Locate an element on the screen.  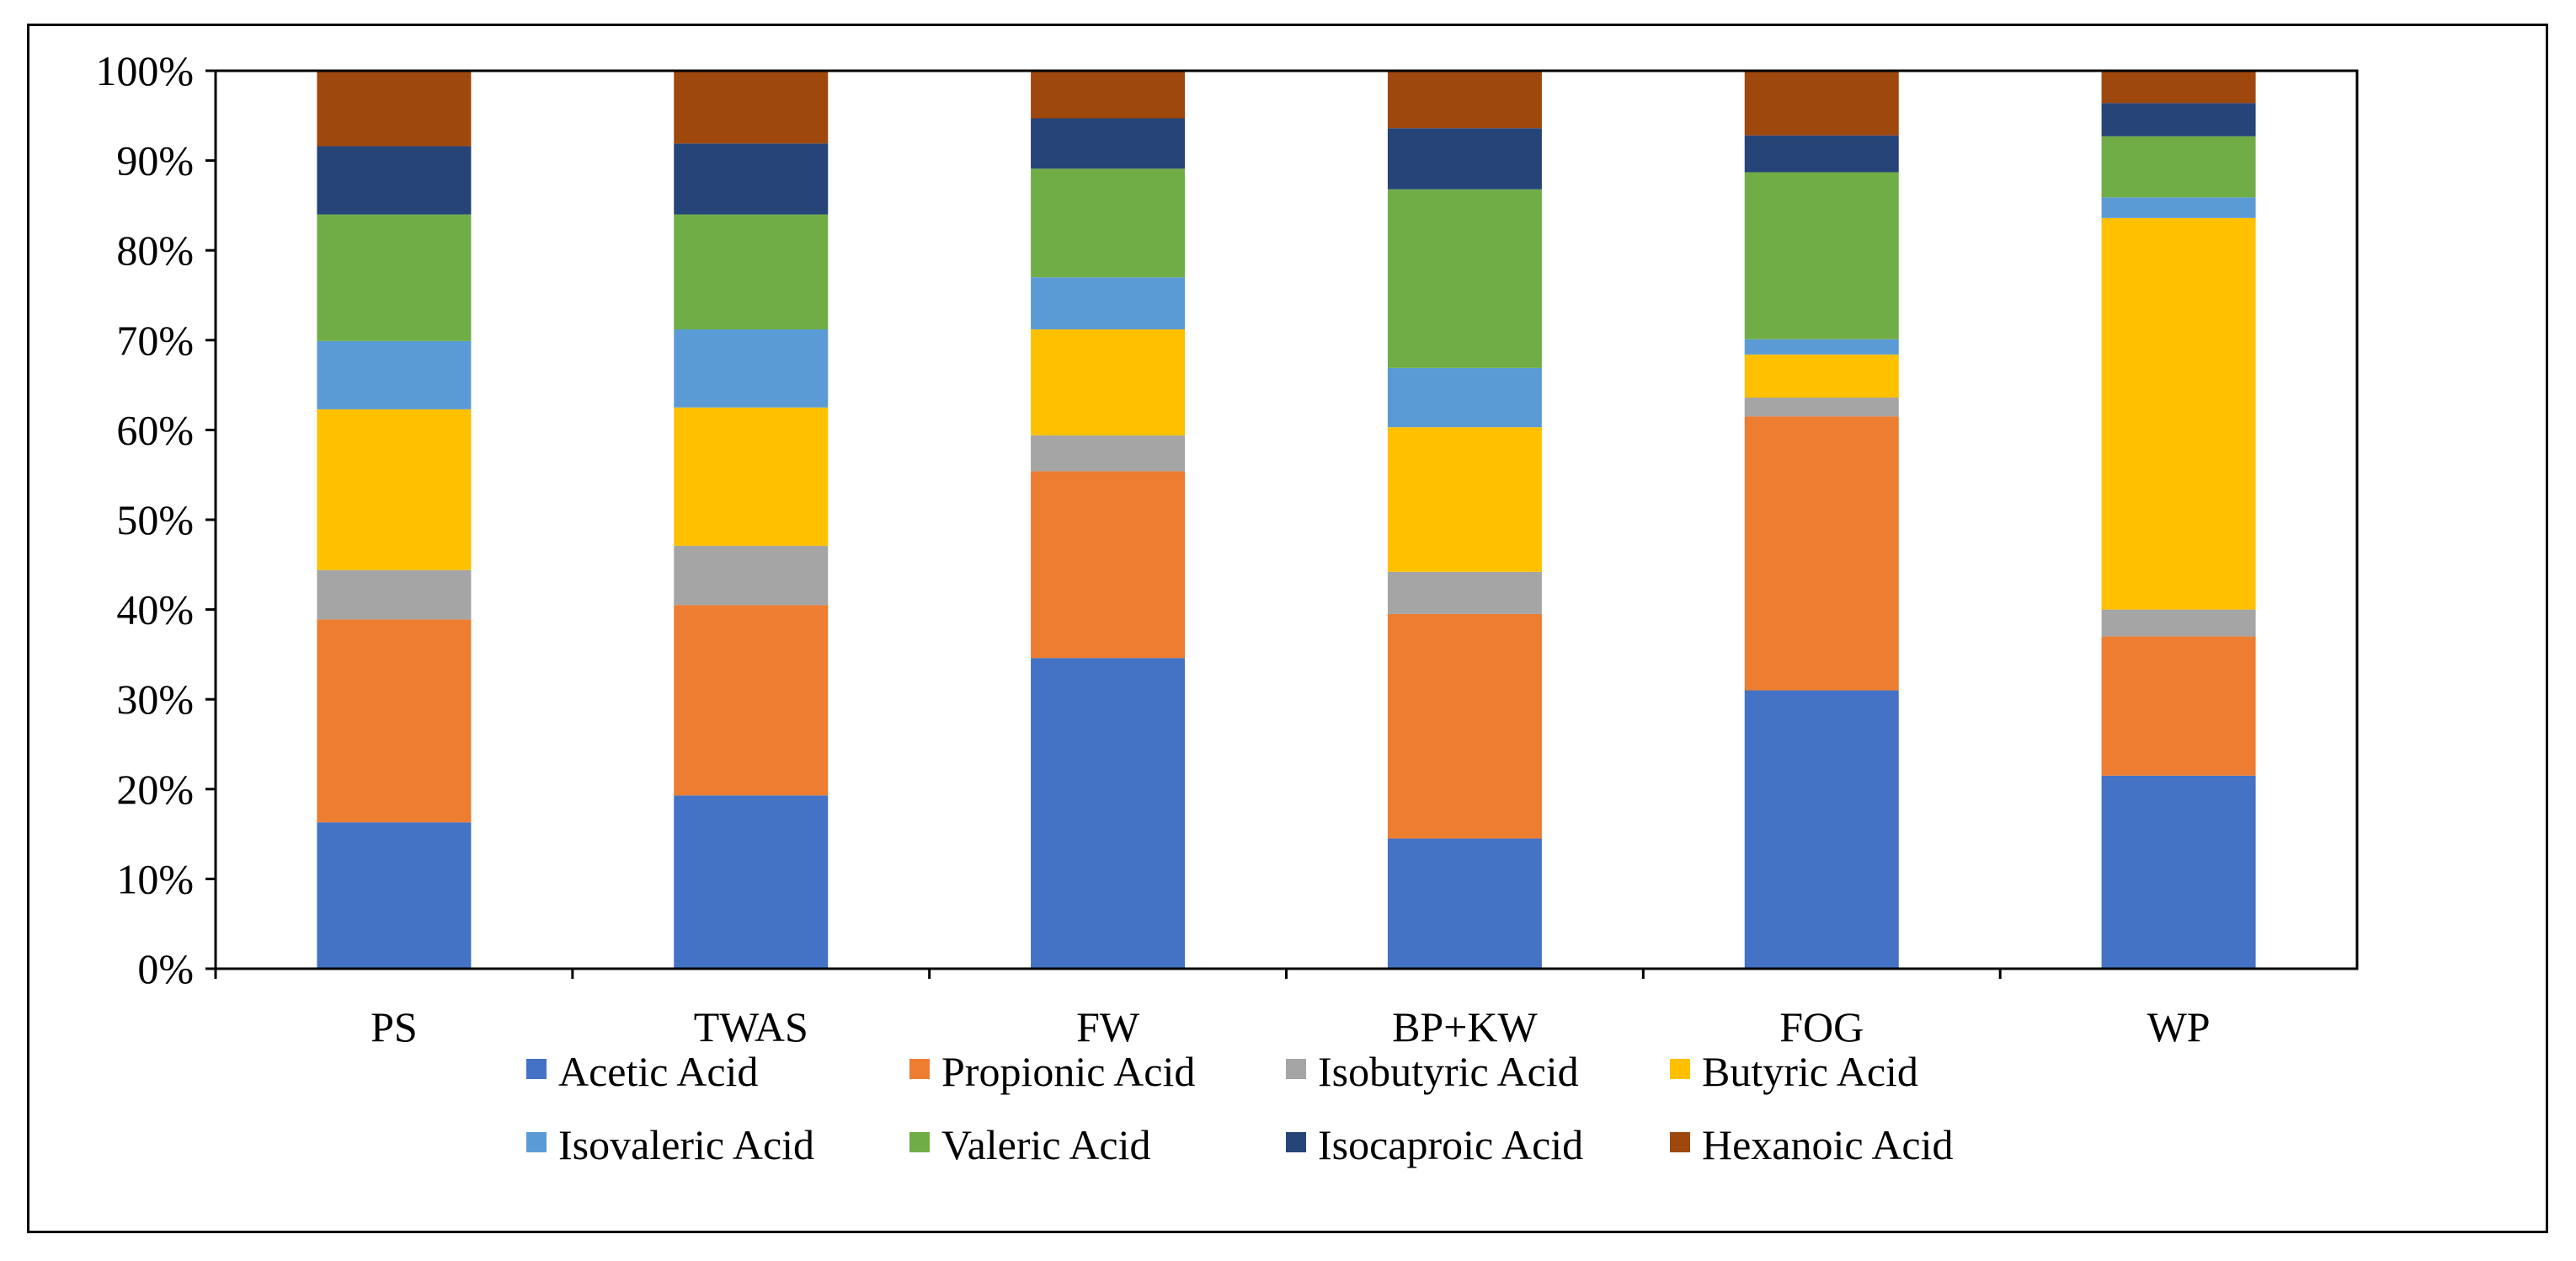
y-tick-label: 40% is located at coordinates (155, 609).